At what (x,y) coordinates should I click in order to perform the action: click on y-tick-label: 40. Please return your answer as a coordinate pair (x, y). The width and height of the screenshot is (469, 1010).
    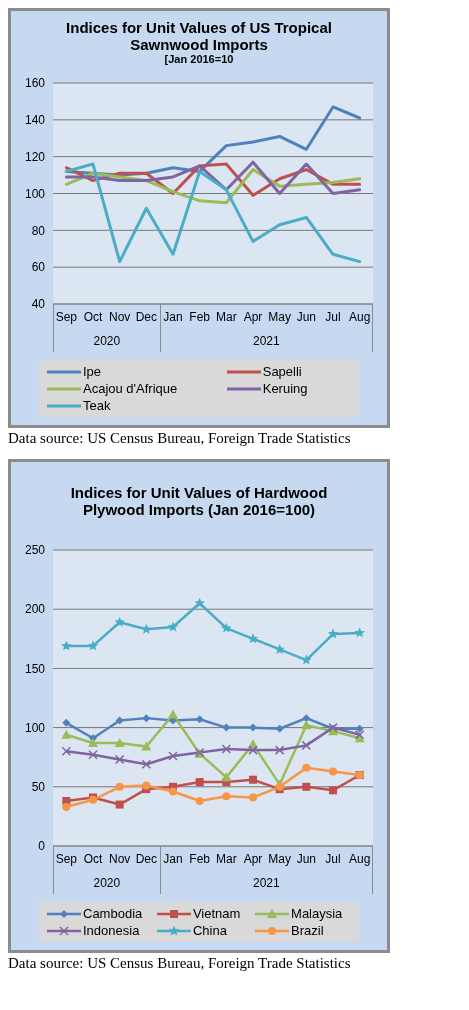
    Looking at the image, I should click on (38, 304).